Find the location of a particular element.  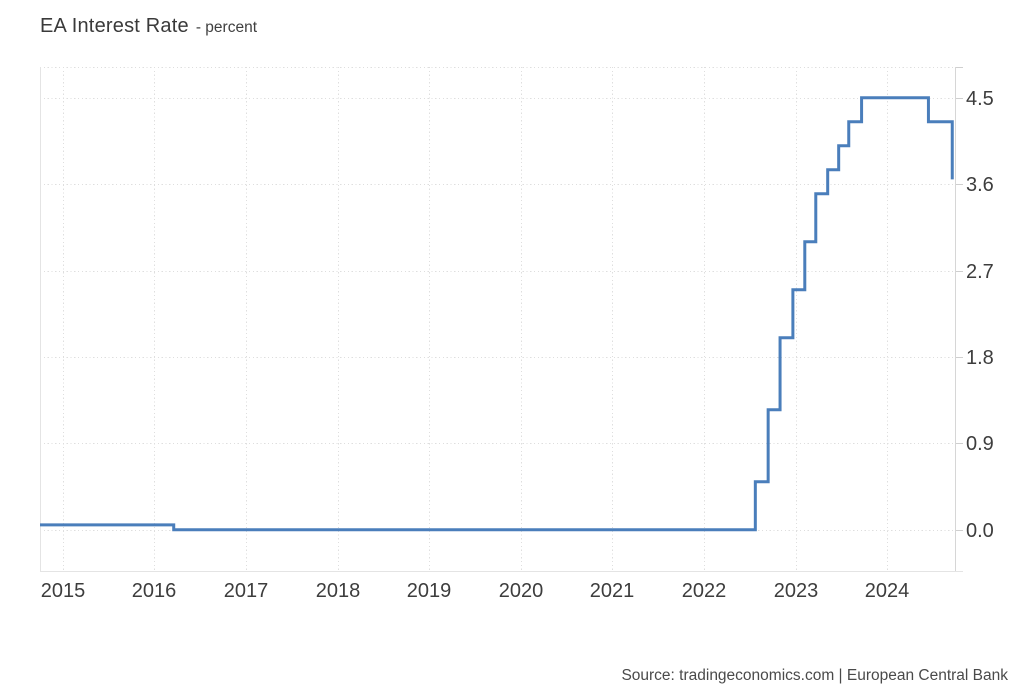

x-tick-label: 2024 is located at coordinates (887, 591).